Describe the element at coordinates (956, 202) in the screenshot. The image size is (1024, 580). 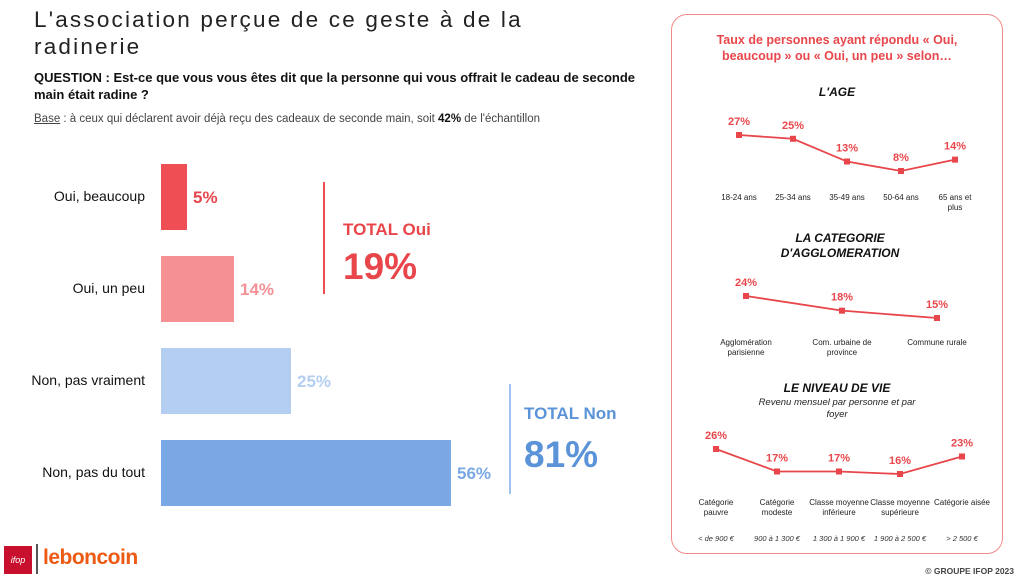
I see `category-label: 65 ans et plus` at that location.